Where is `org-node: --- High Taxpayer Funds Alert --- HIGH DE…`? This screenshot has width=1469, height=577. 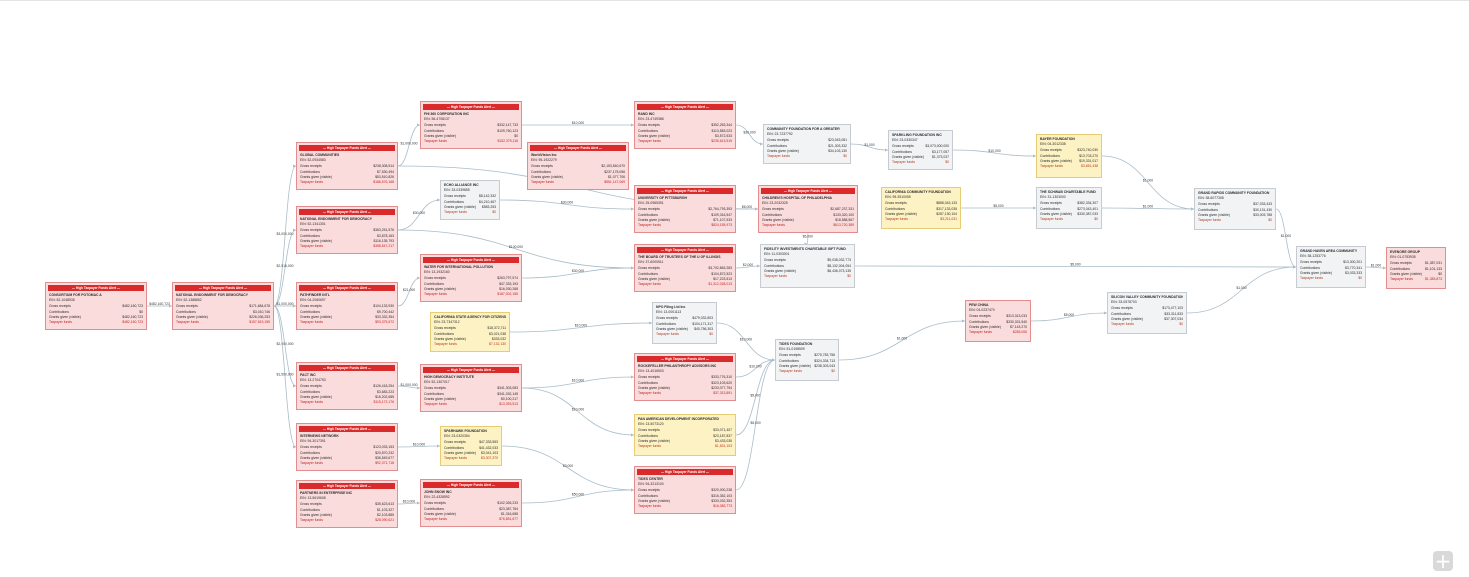
org-node: --- High Taxpayer Funds Alert --- HIGH DE… is located at coordinates (471, 388).